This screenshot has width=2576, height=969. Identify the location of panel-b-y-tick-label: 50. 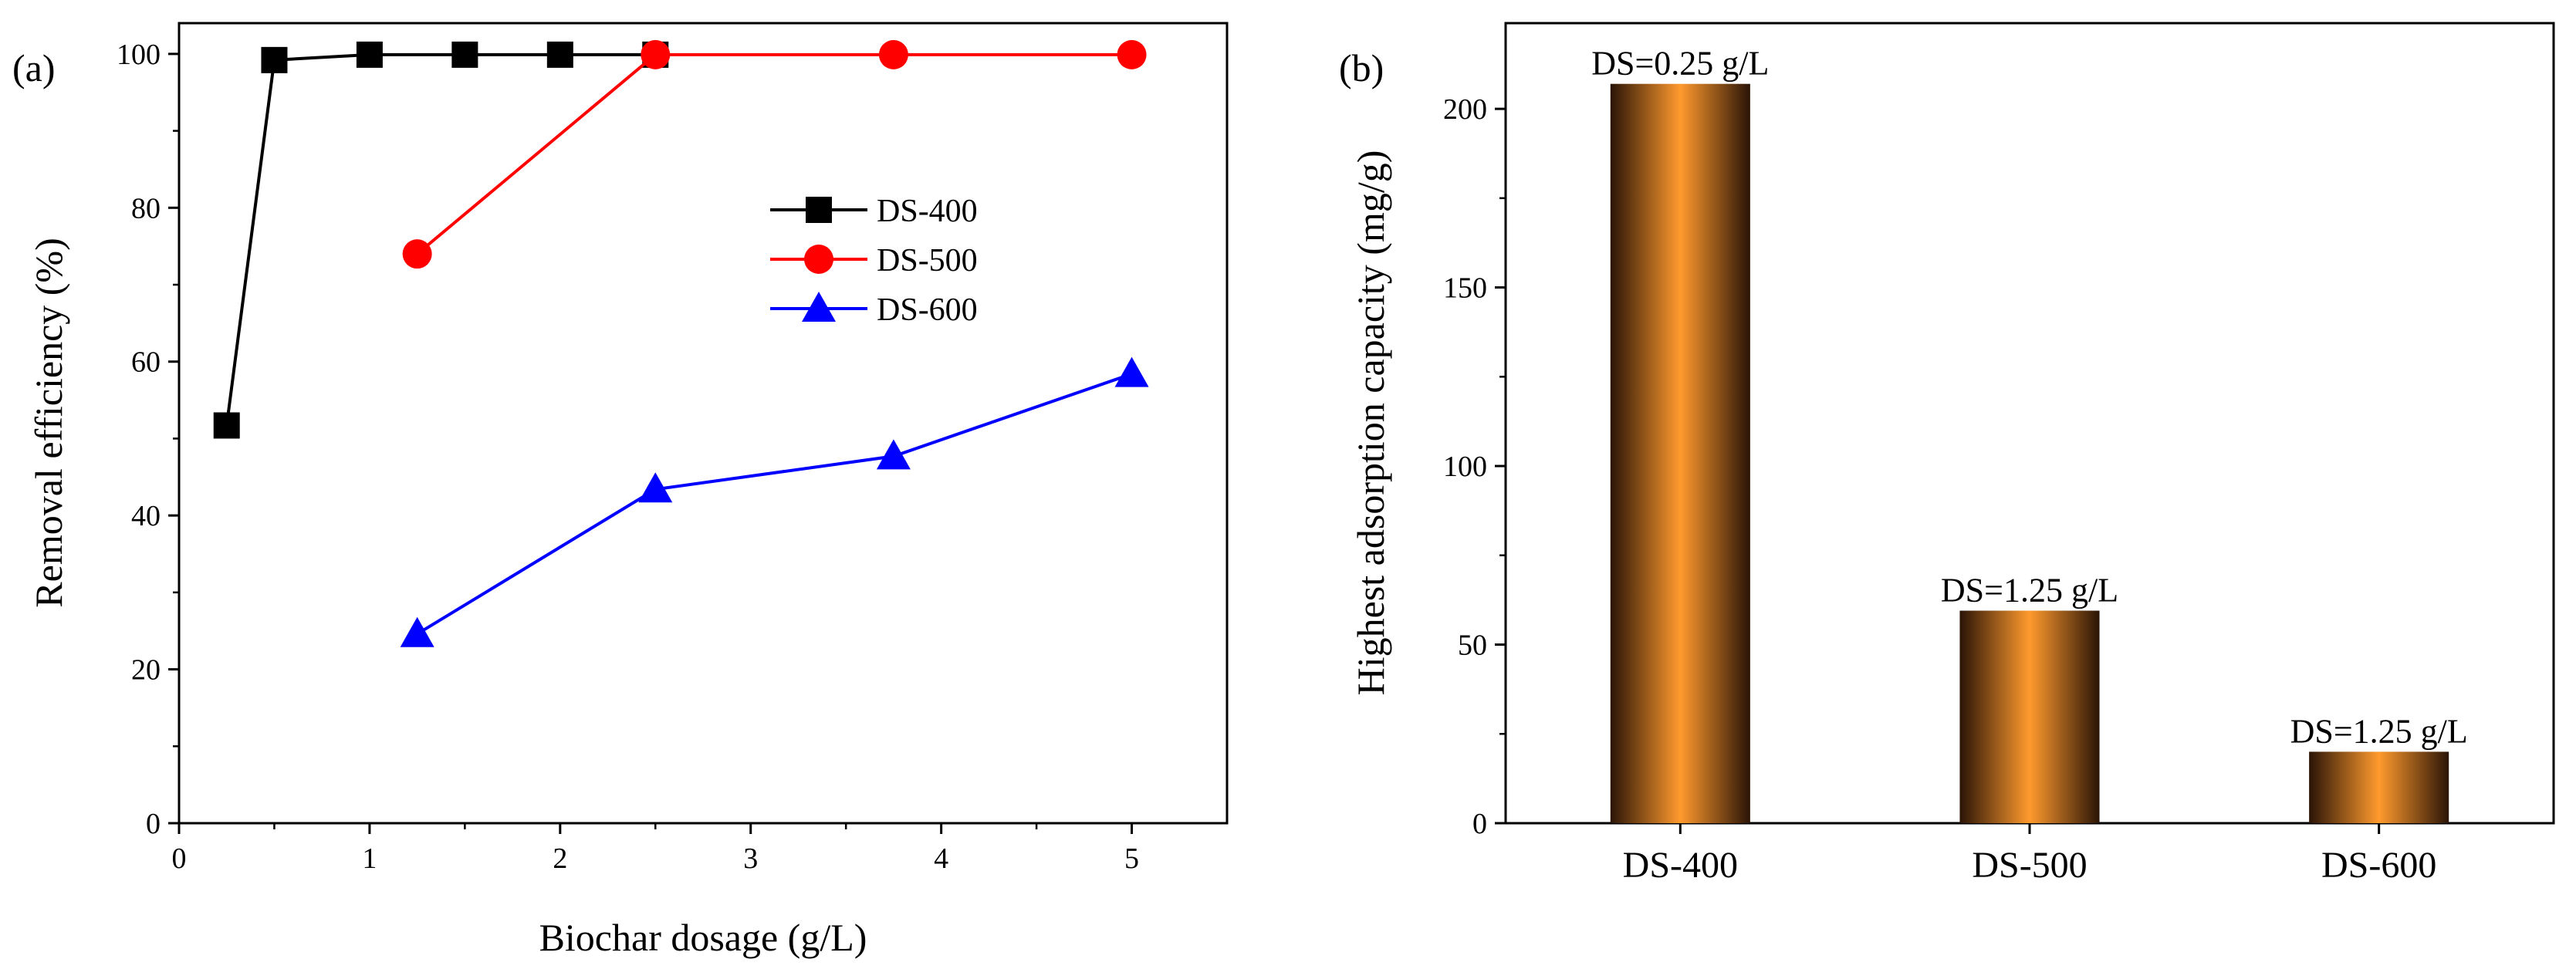
(1472, 646).